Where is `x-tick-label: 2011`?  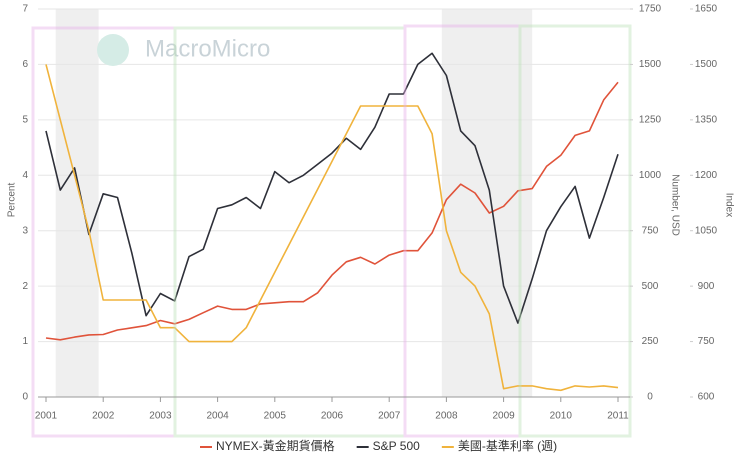
x-tick-label: 2011 is located at coordinates (618, 416).